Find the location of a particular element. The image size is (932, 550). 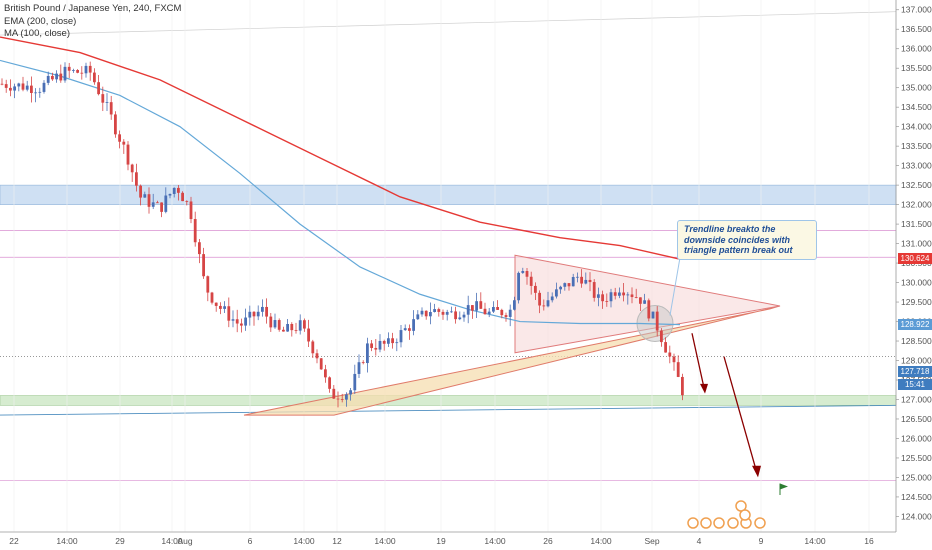

price-badge: 130.624 is located at coordinates (915, 258).